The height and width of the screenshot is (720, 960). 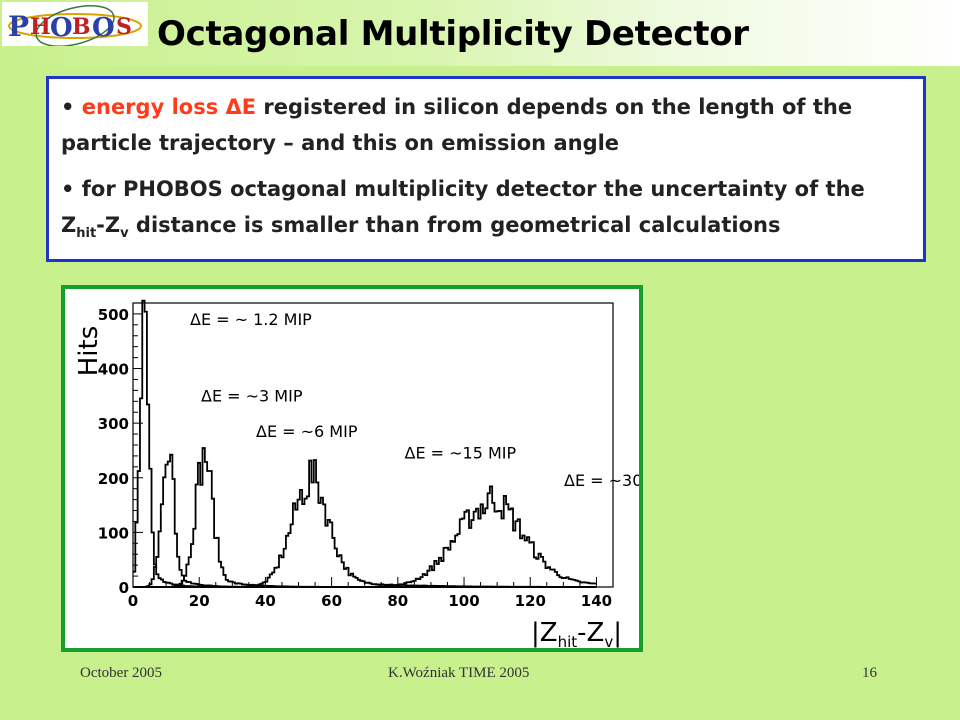 I want to click on footer-page-number: 16, so click(x=869, y=673).